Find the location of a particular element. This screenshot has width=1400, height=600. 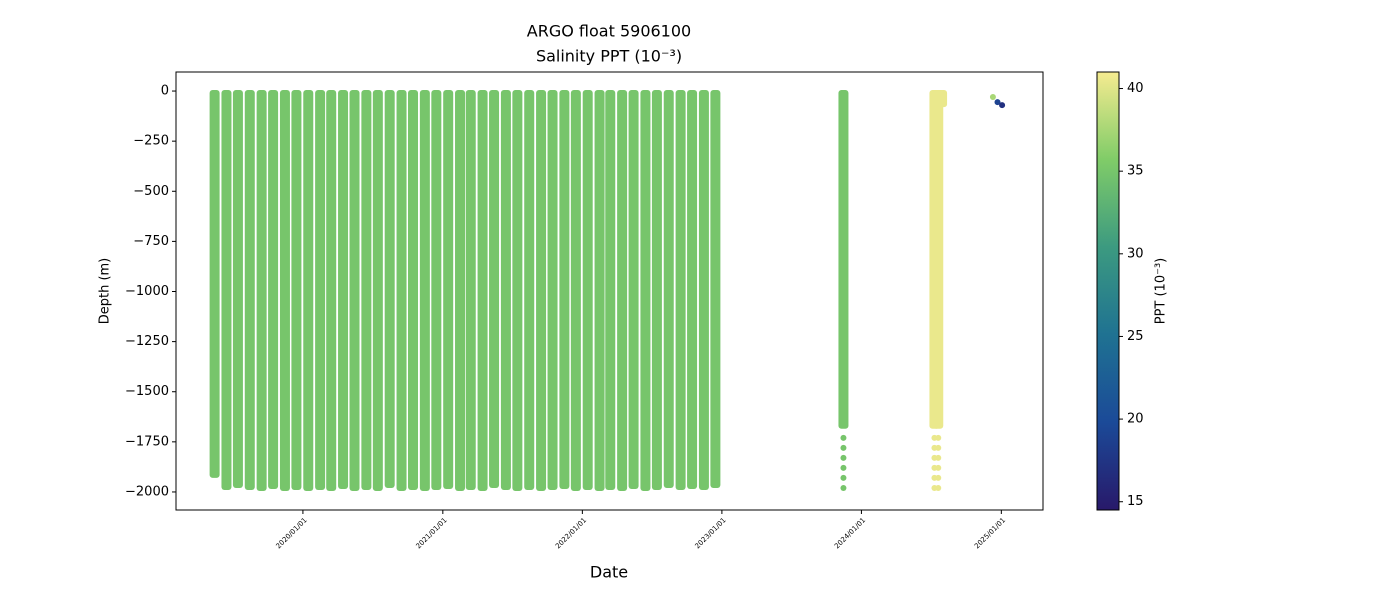

x-tick-label: 2024/01/01 is located at coordinates (850, 533).